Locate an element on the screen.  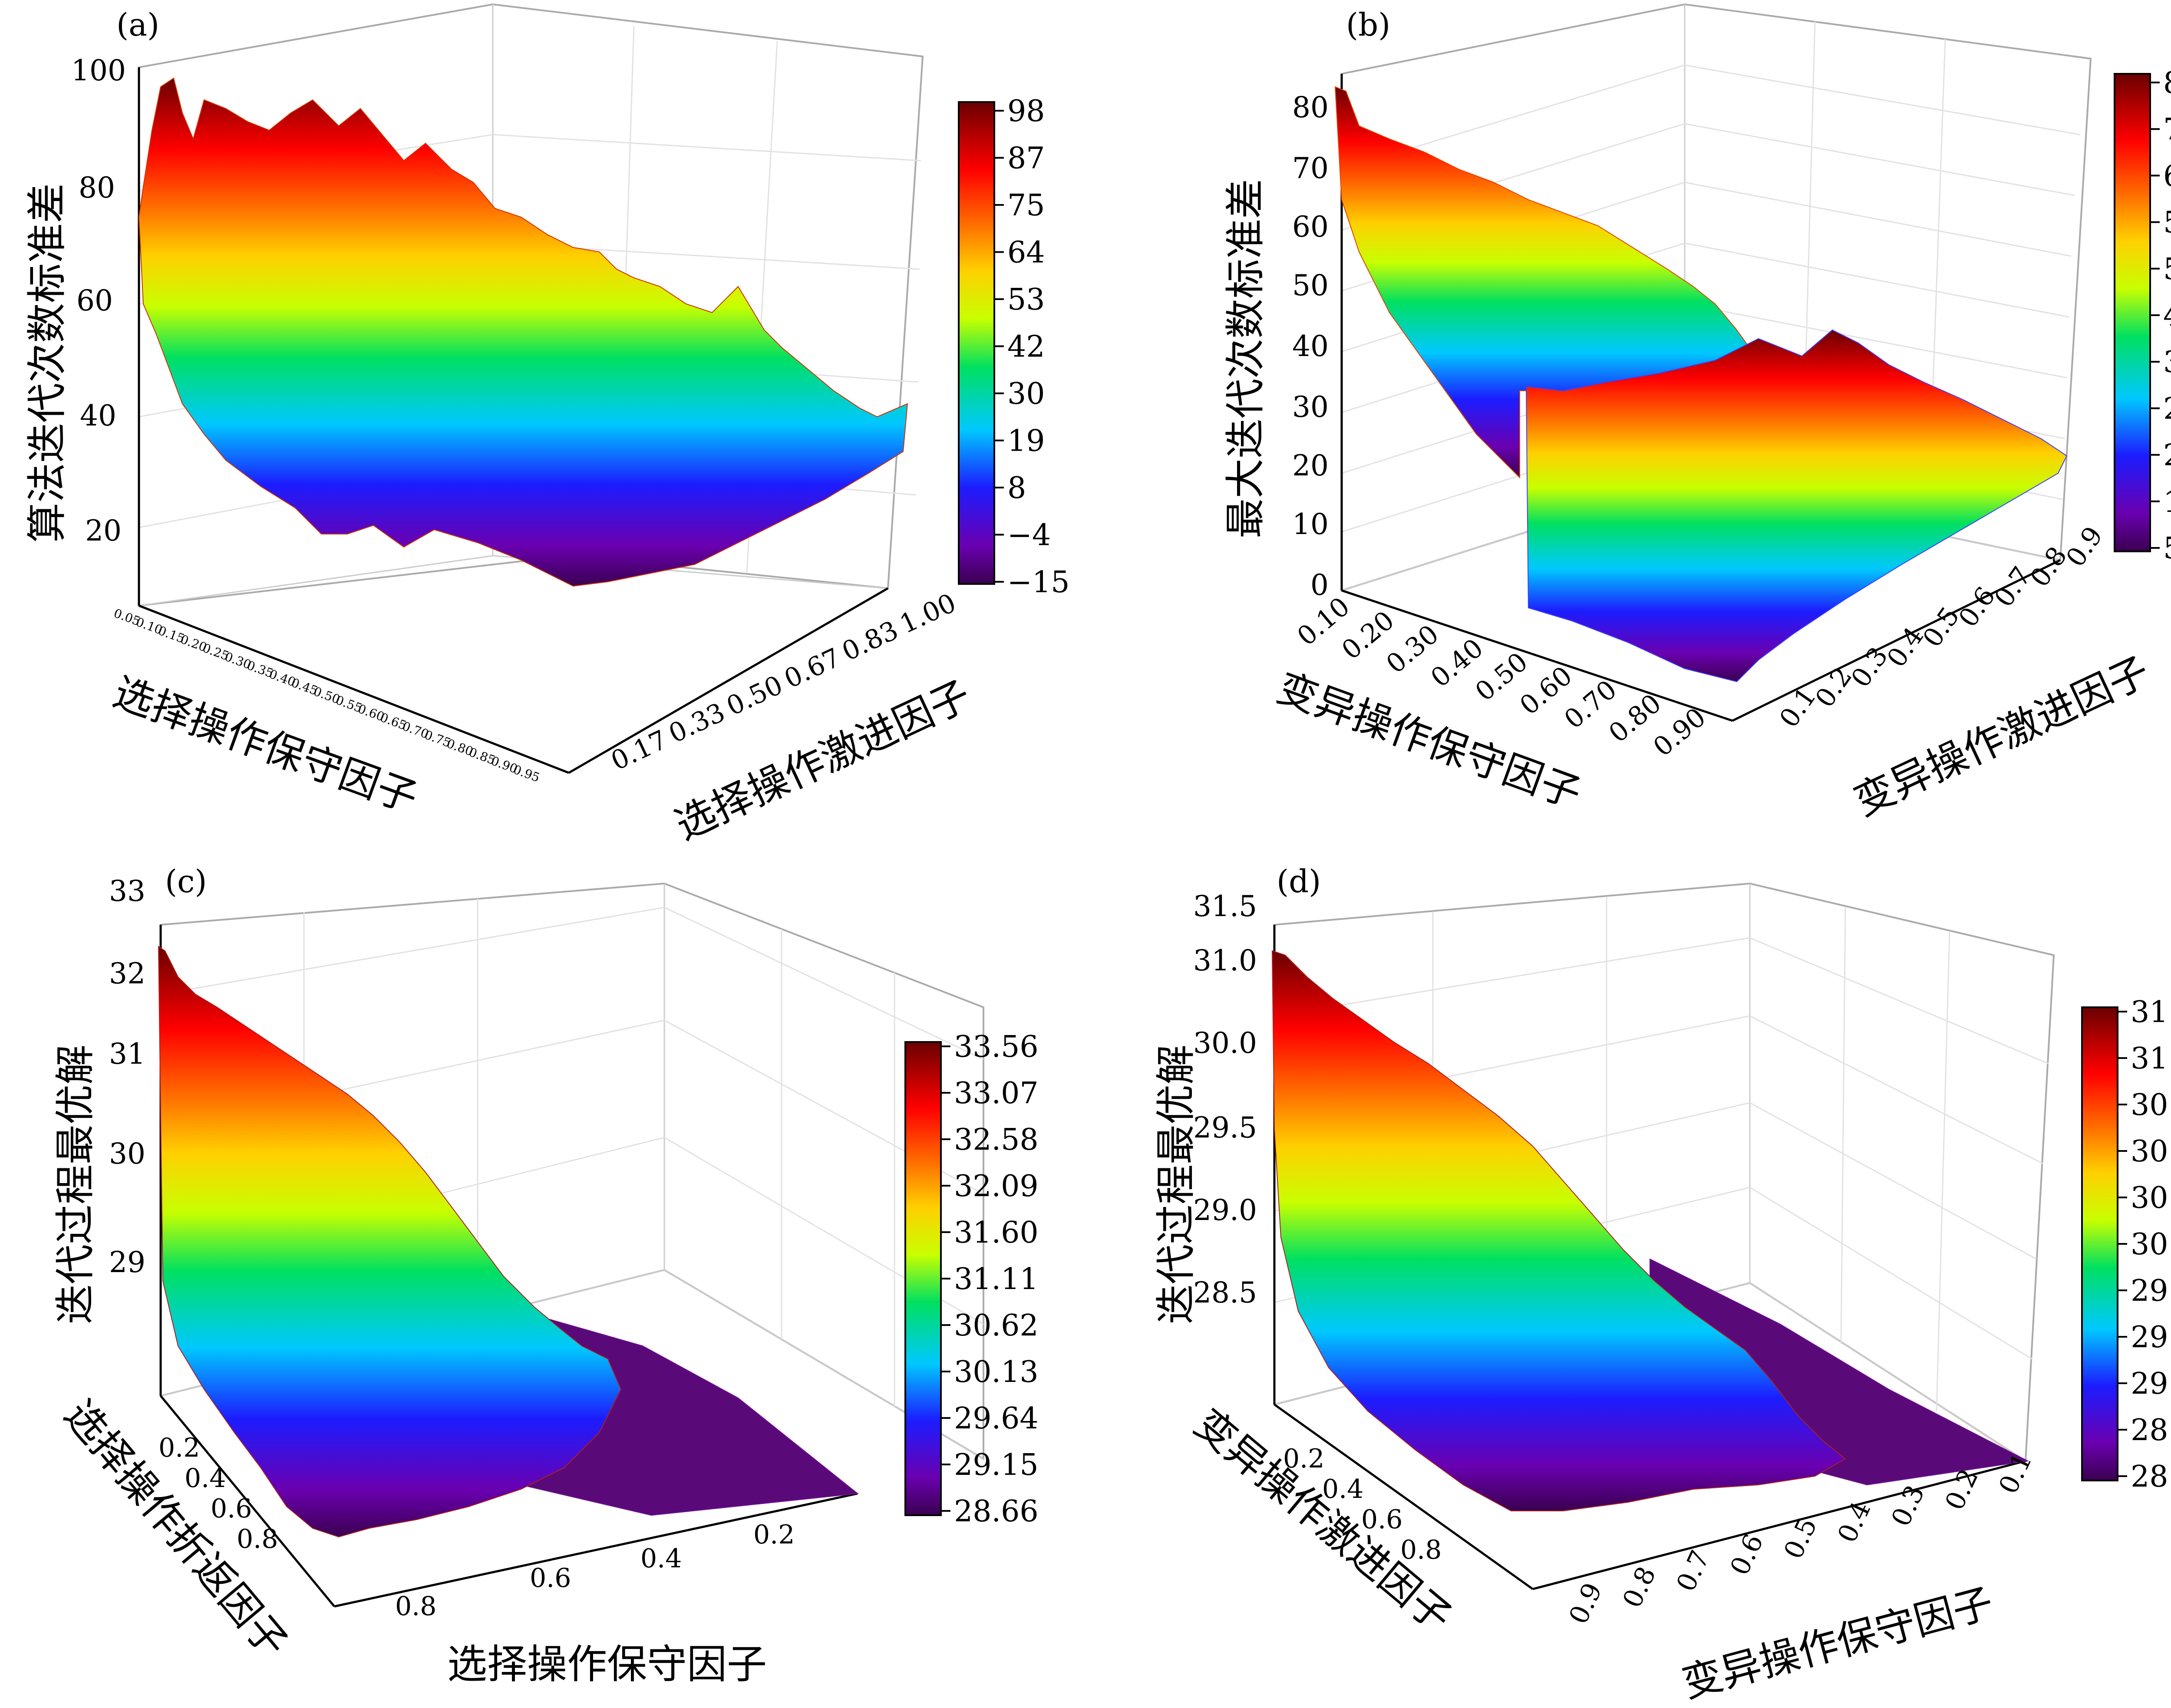
z-tick: 32 is located at coordinates (127, 973).